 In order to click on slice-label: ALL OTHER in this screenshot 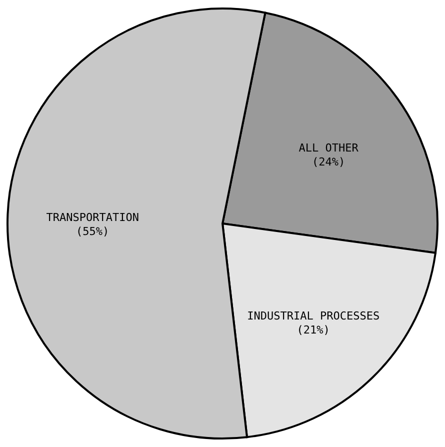, I will do `click(328, 147)`.